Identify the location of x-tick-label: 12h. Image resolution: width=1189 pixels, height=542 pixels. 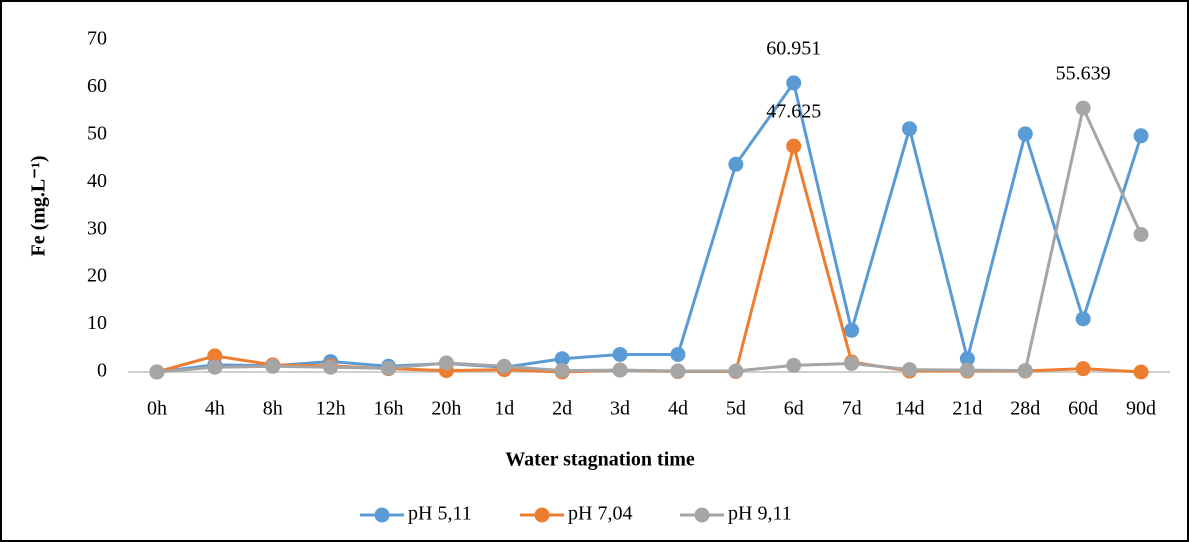
(331, 409).